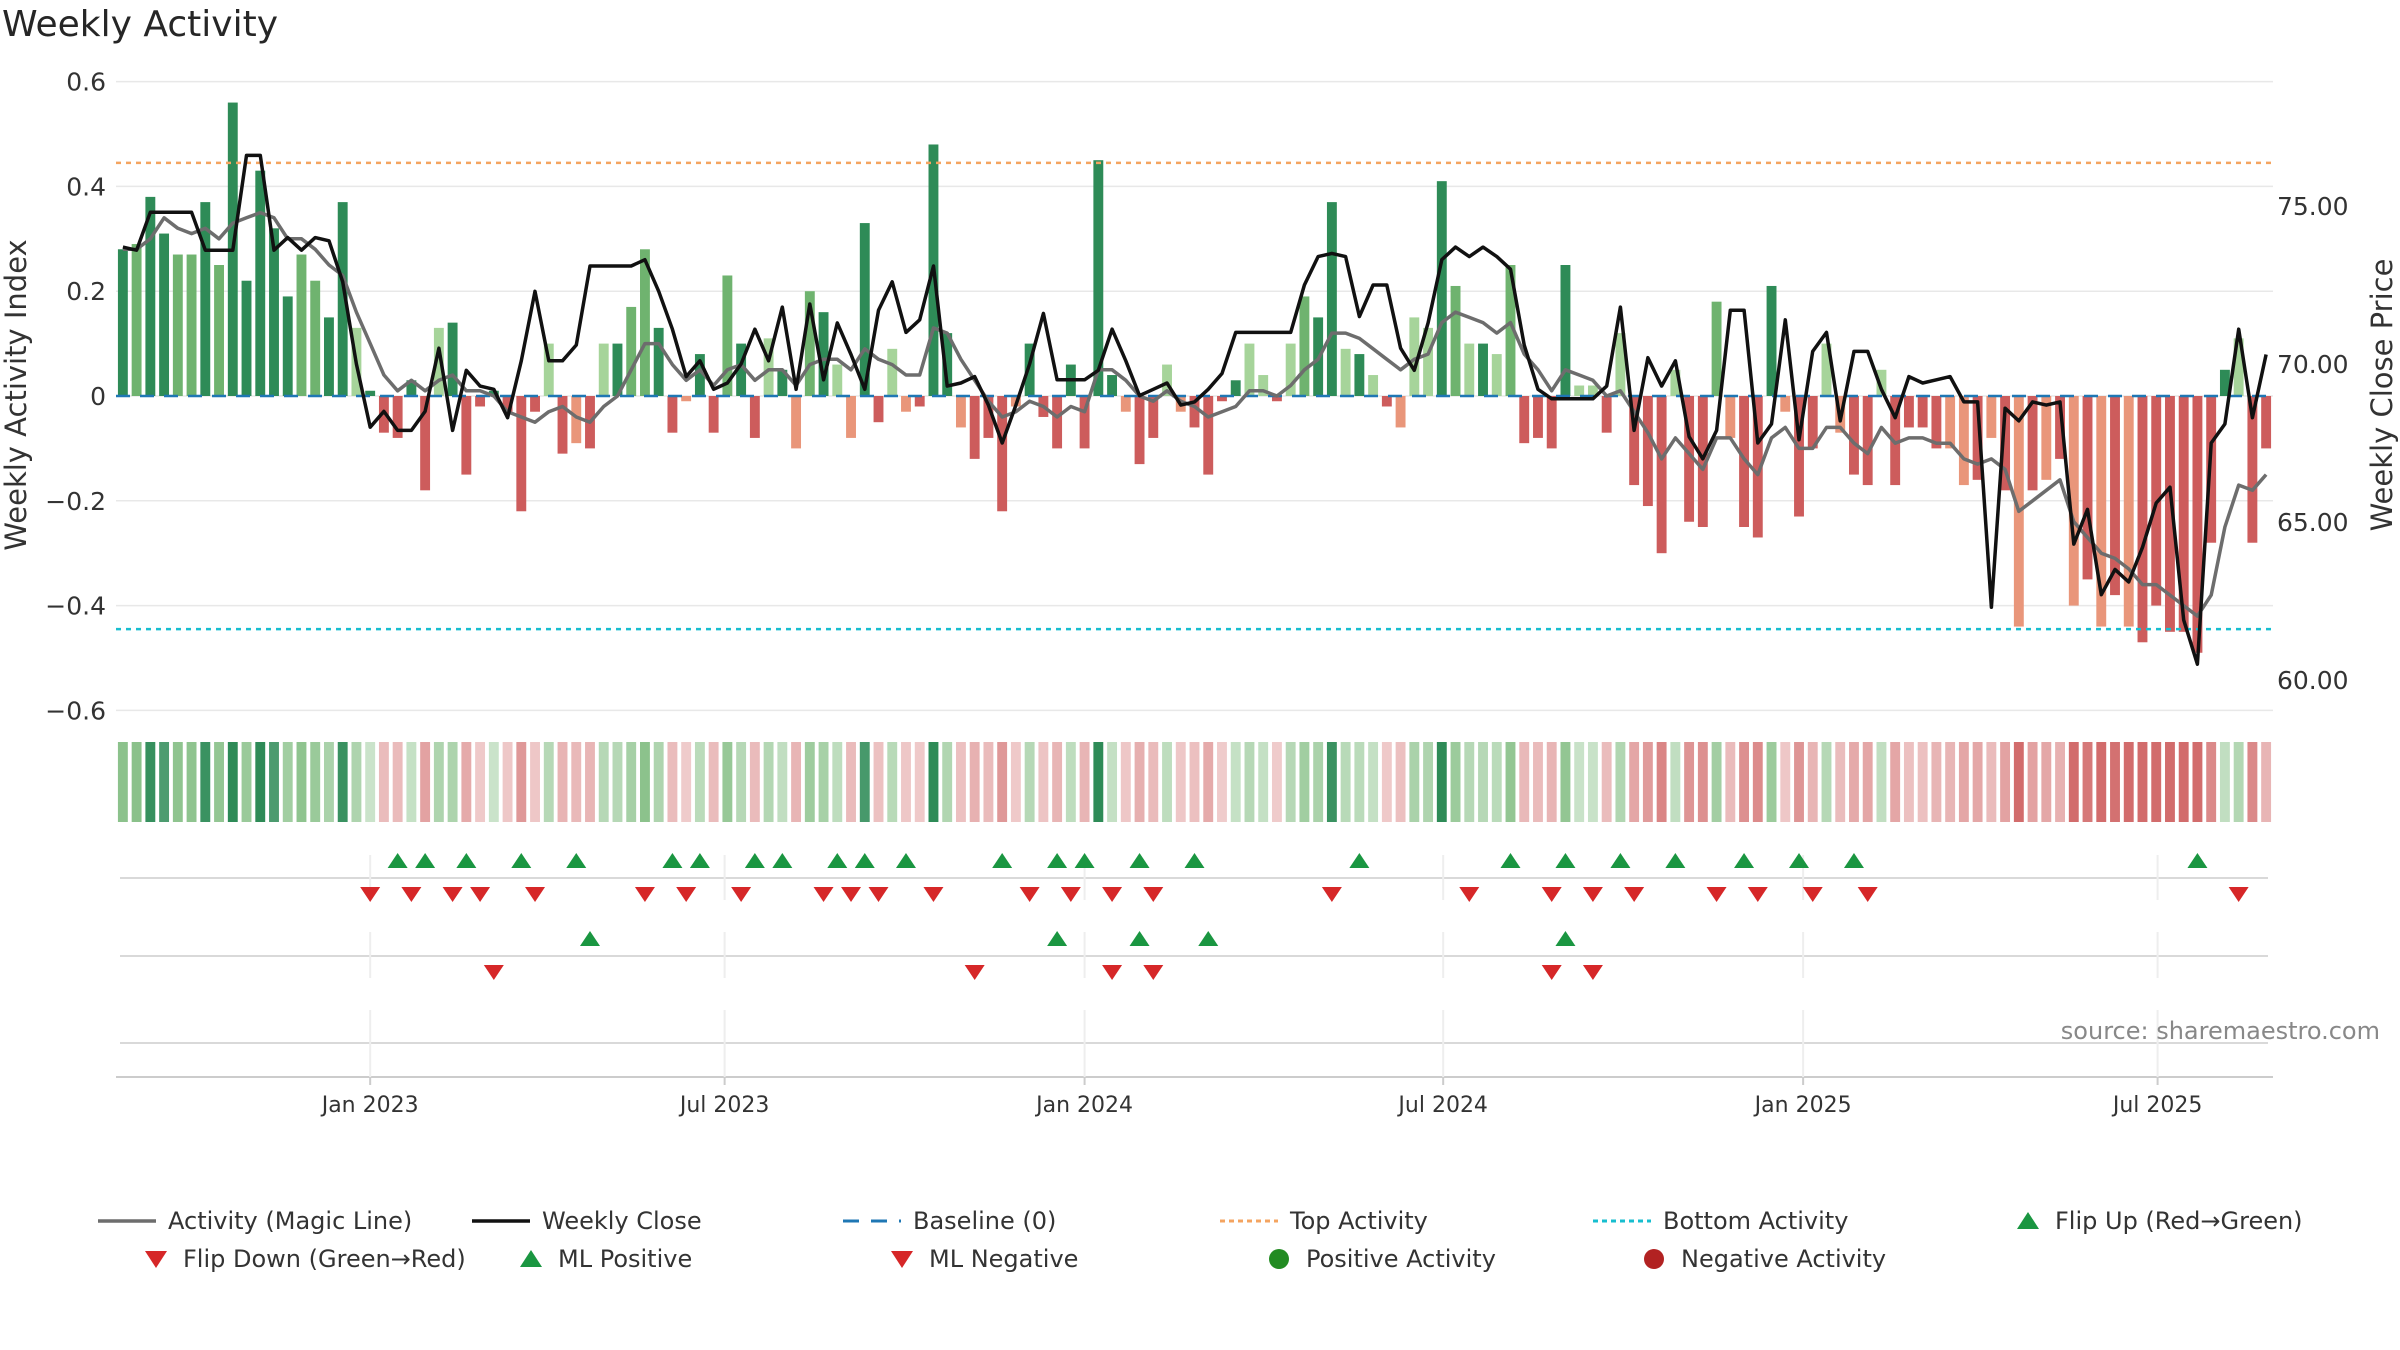 The height and width of the screenshot is (1350, 2400). I want to click on ml-positive-marker, so click(1208, 938).